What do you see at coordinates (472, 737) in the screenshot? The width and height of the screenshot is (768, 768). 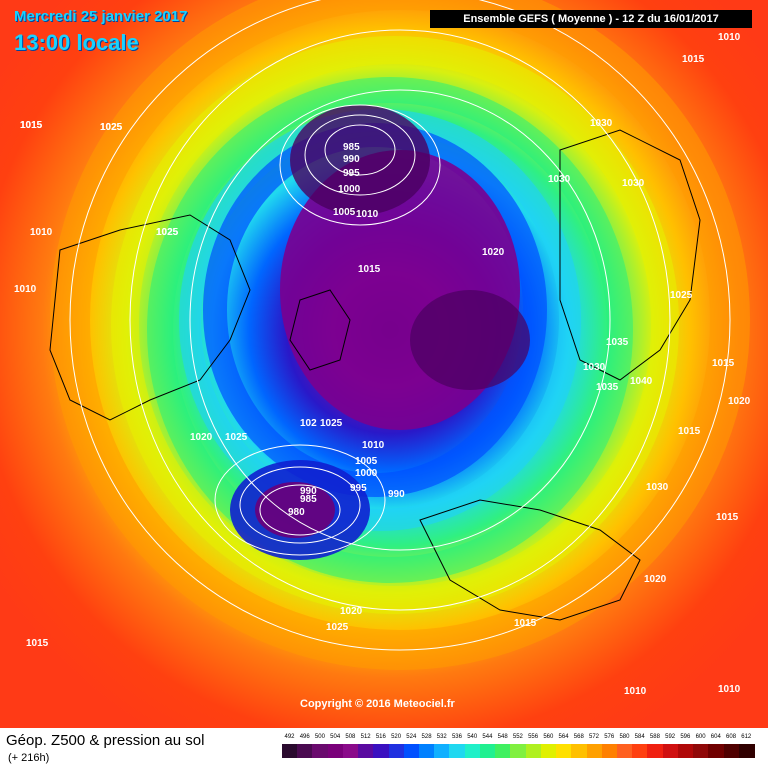 I see `legend-tick-label: 540` at bounding box center [472, 737].